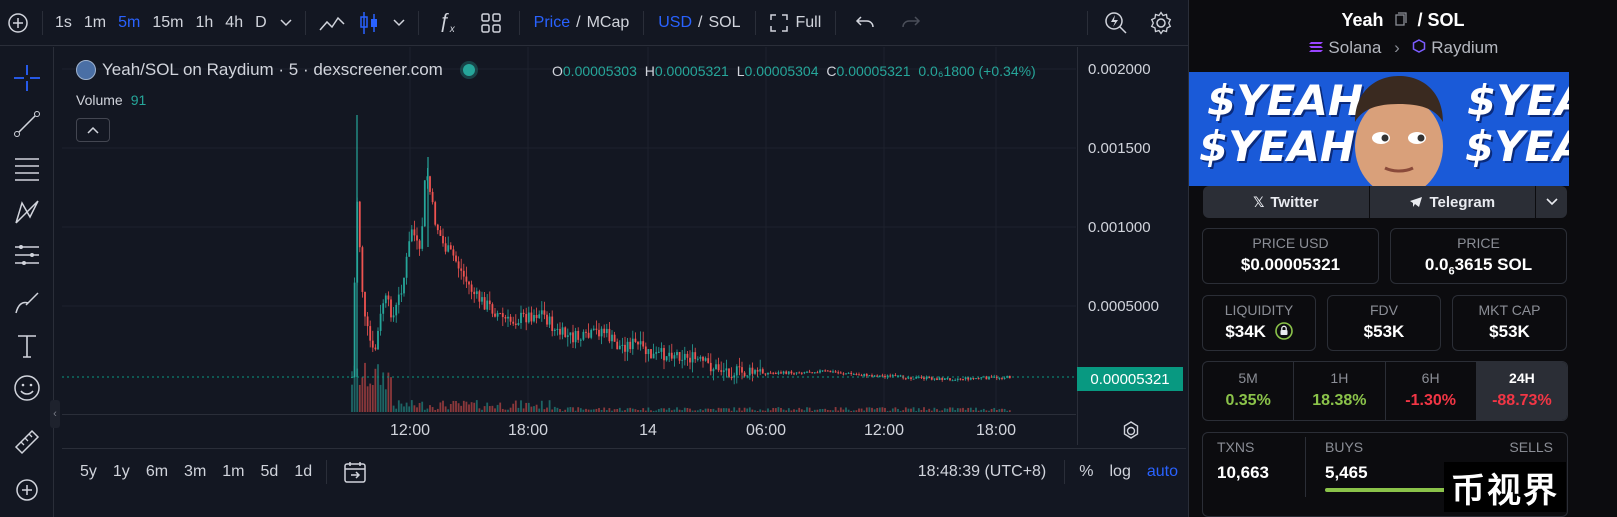 The width and height of the screenshot is (1617, 517). What do you see at coordinates (27, 346) in the screenshot?
I see `text-tool` at bounding box center [27, 346].